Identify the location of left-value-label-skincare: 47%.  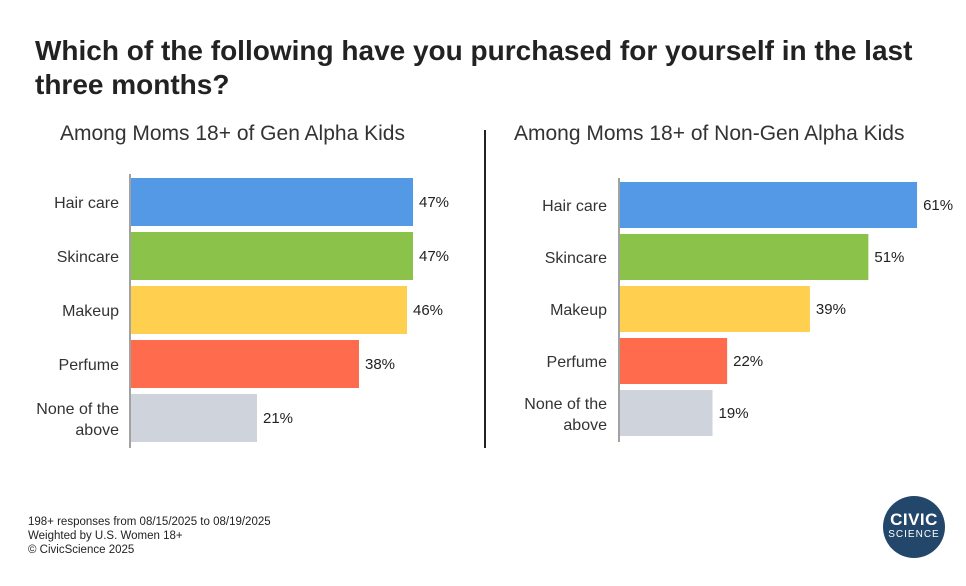
(434, 256).